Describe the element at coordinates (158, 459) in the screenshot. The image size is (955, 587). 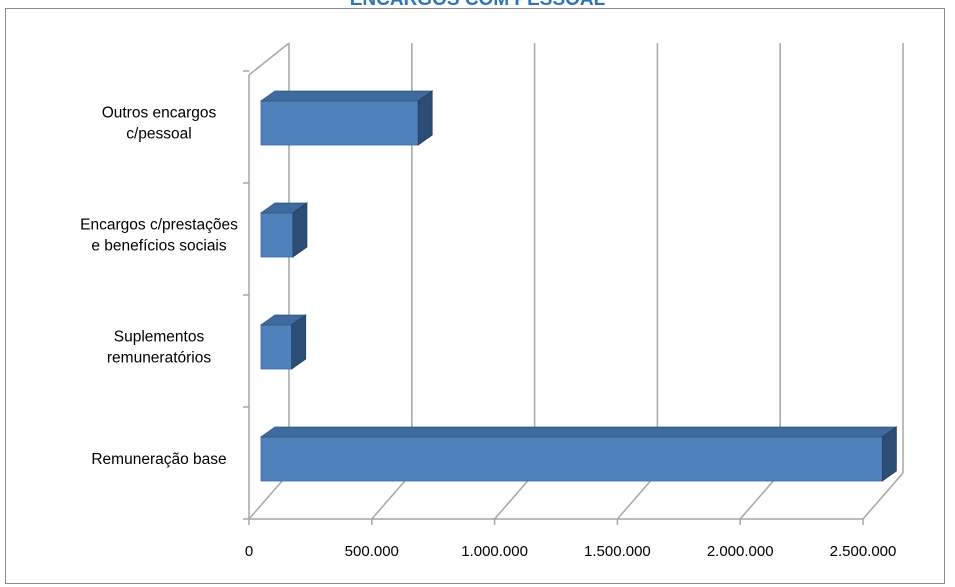
I see `category-label: Remuneração base` at that location.